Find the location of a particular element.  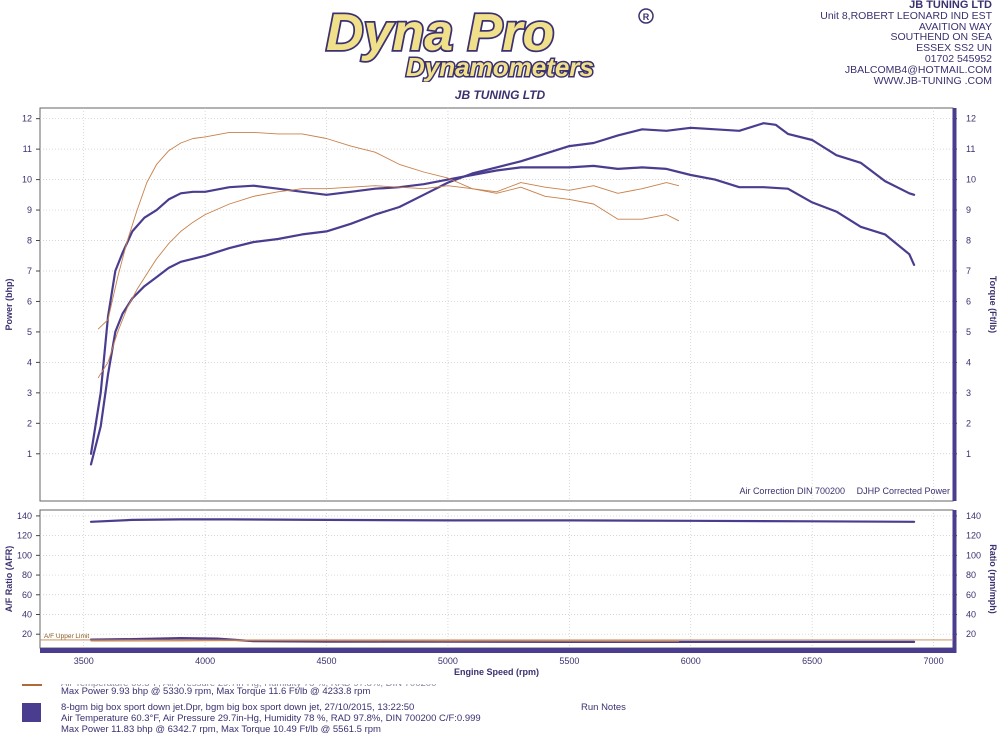

corrected-power-note: DJHP Corrected Power is located at coordinates (903, 491).